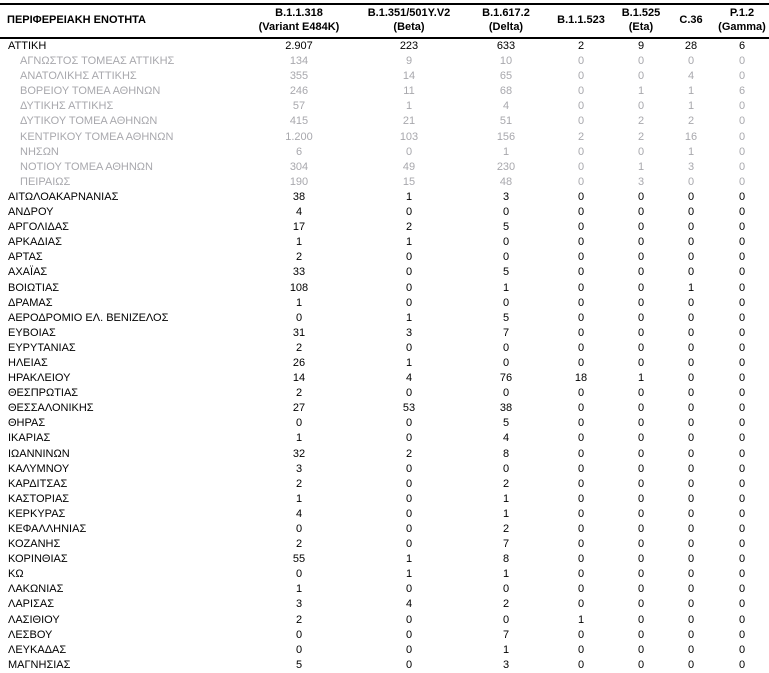  I want to click on region-name-cell: ΚΩ, so click(16, 574).